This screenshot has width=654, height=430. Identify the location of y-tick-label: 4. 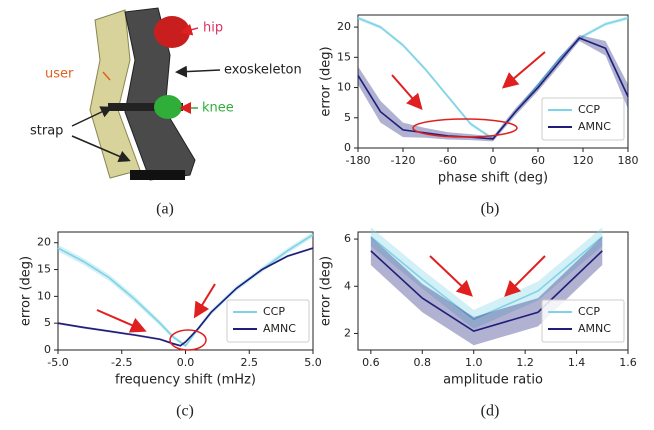
(347, 285).